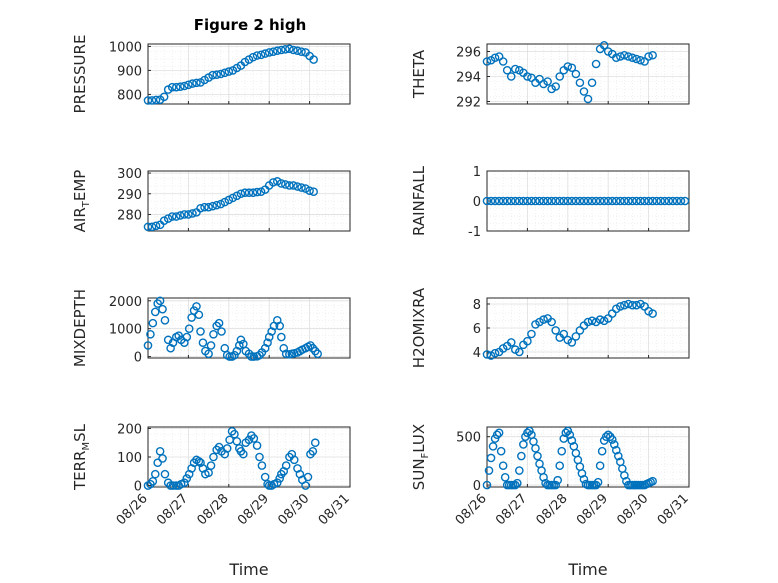  Describe the element at coordinates (420, 457) in the screenshot. I see `y-axis-label: SUNFLUX` at that location.